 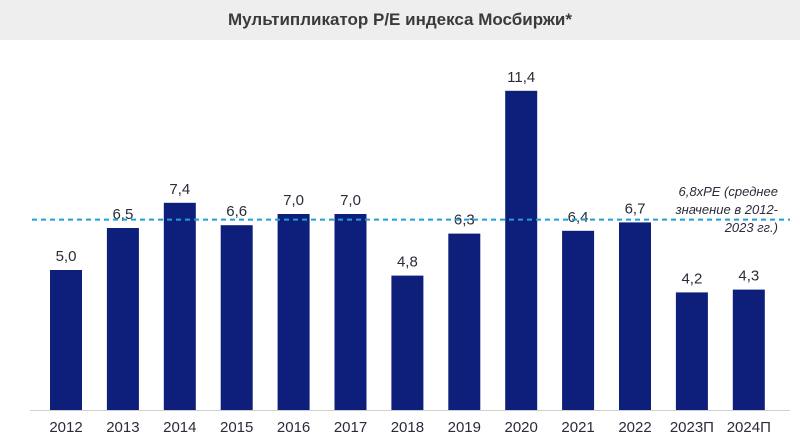 What do you see at coordinates (65, 427) in the screenshot?
I see `tick-label-2012: 2012` at bounding box center [65, 427].